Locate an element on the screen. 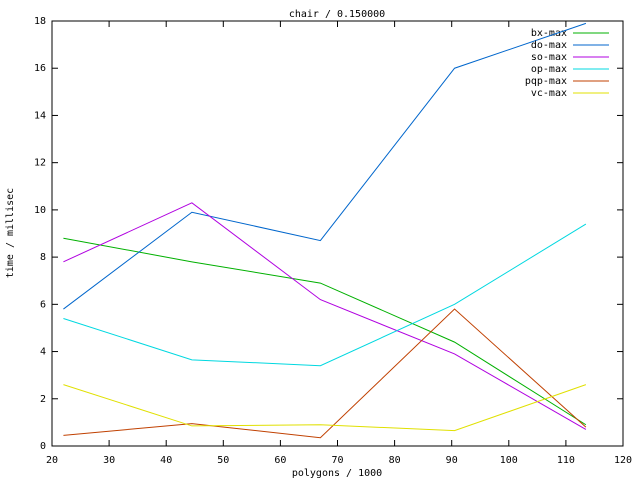  y-tick-label: 10 is located at coordinates (40, 210).